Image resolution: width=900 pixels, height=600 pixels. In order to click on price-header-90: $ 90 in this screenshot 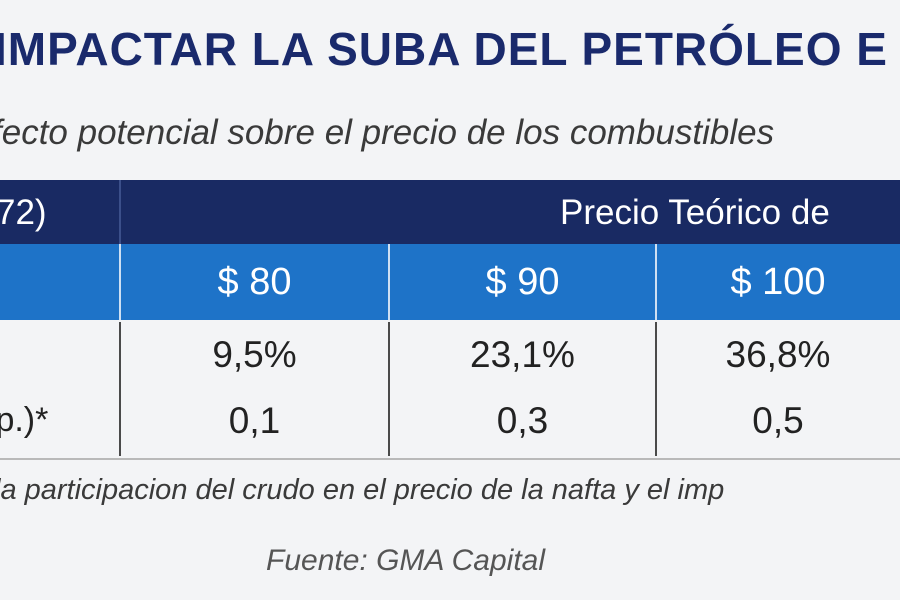, I will do `click(522, 282)`.